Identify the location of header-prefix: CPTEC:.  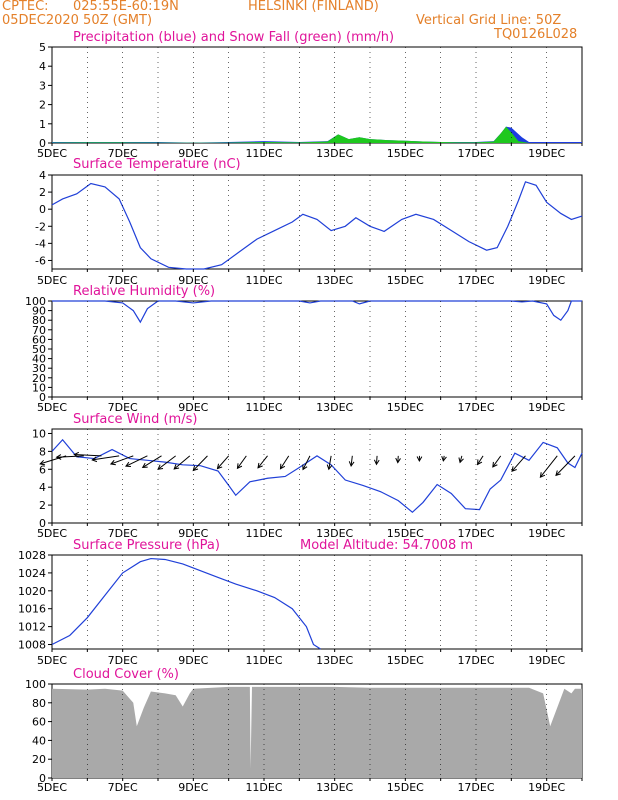
(25, 7).